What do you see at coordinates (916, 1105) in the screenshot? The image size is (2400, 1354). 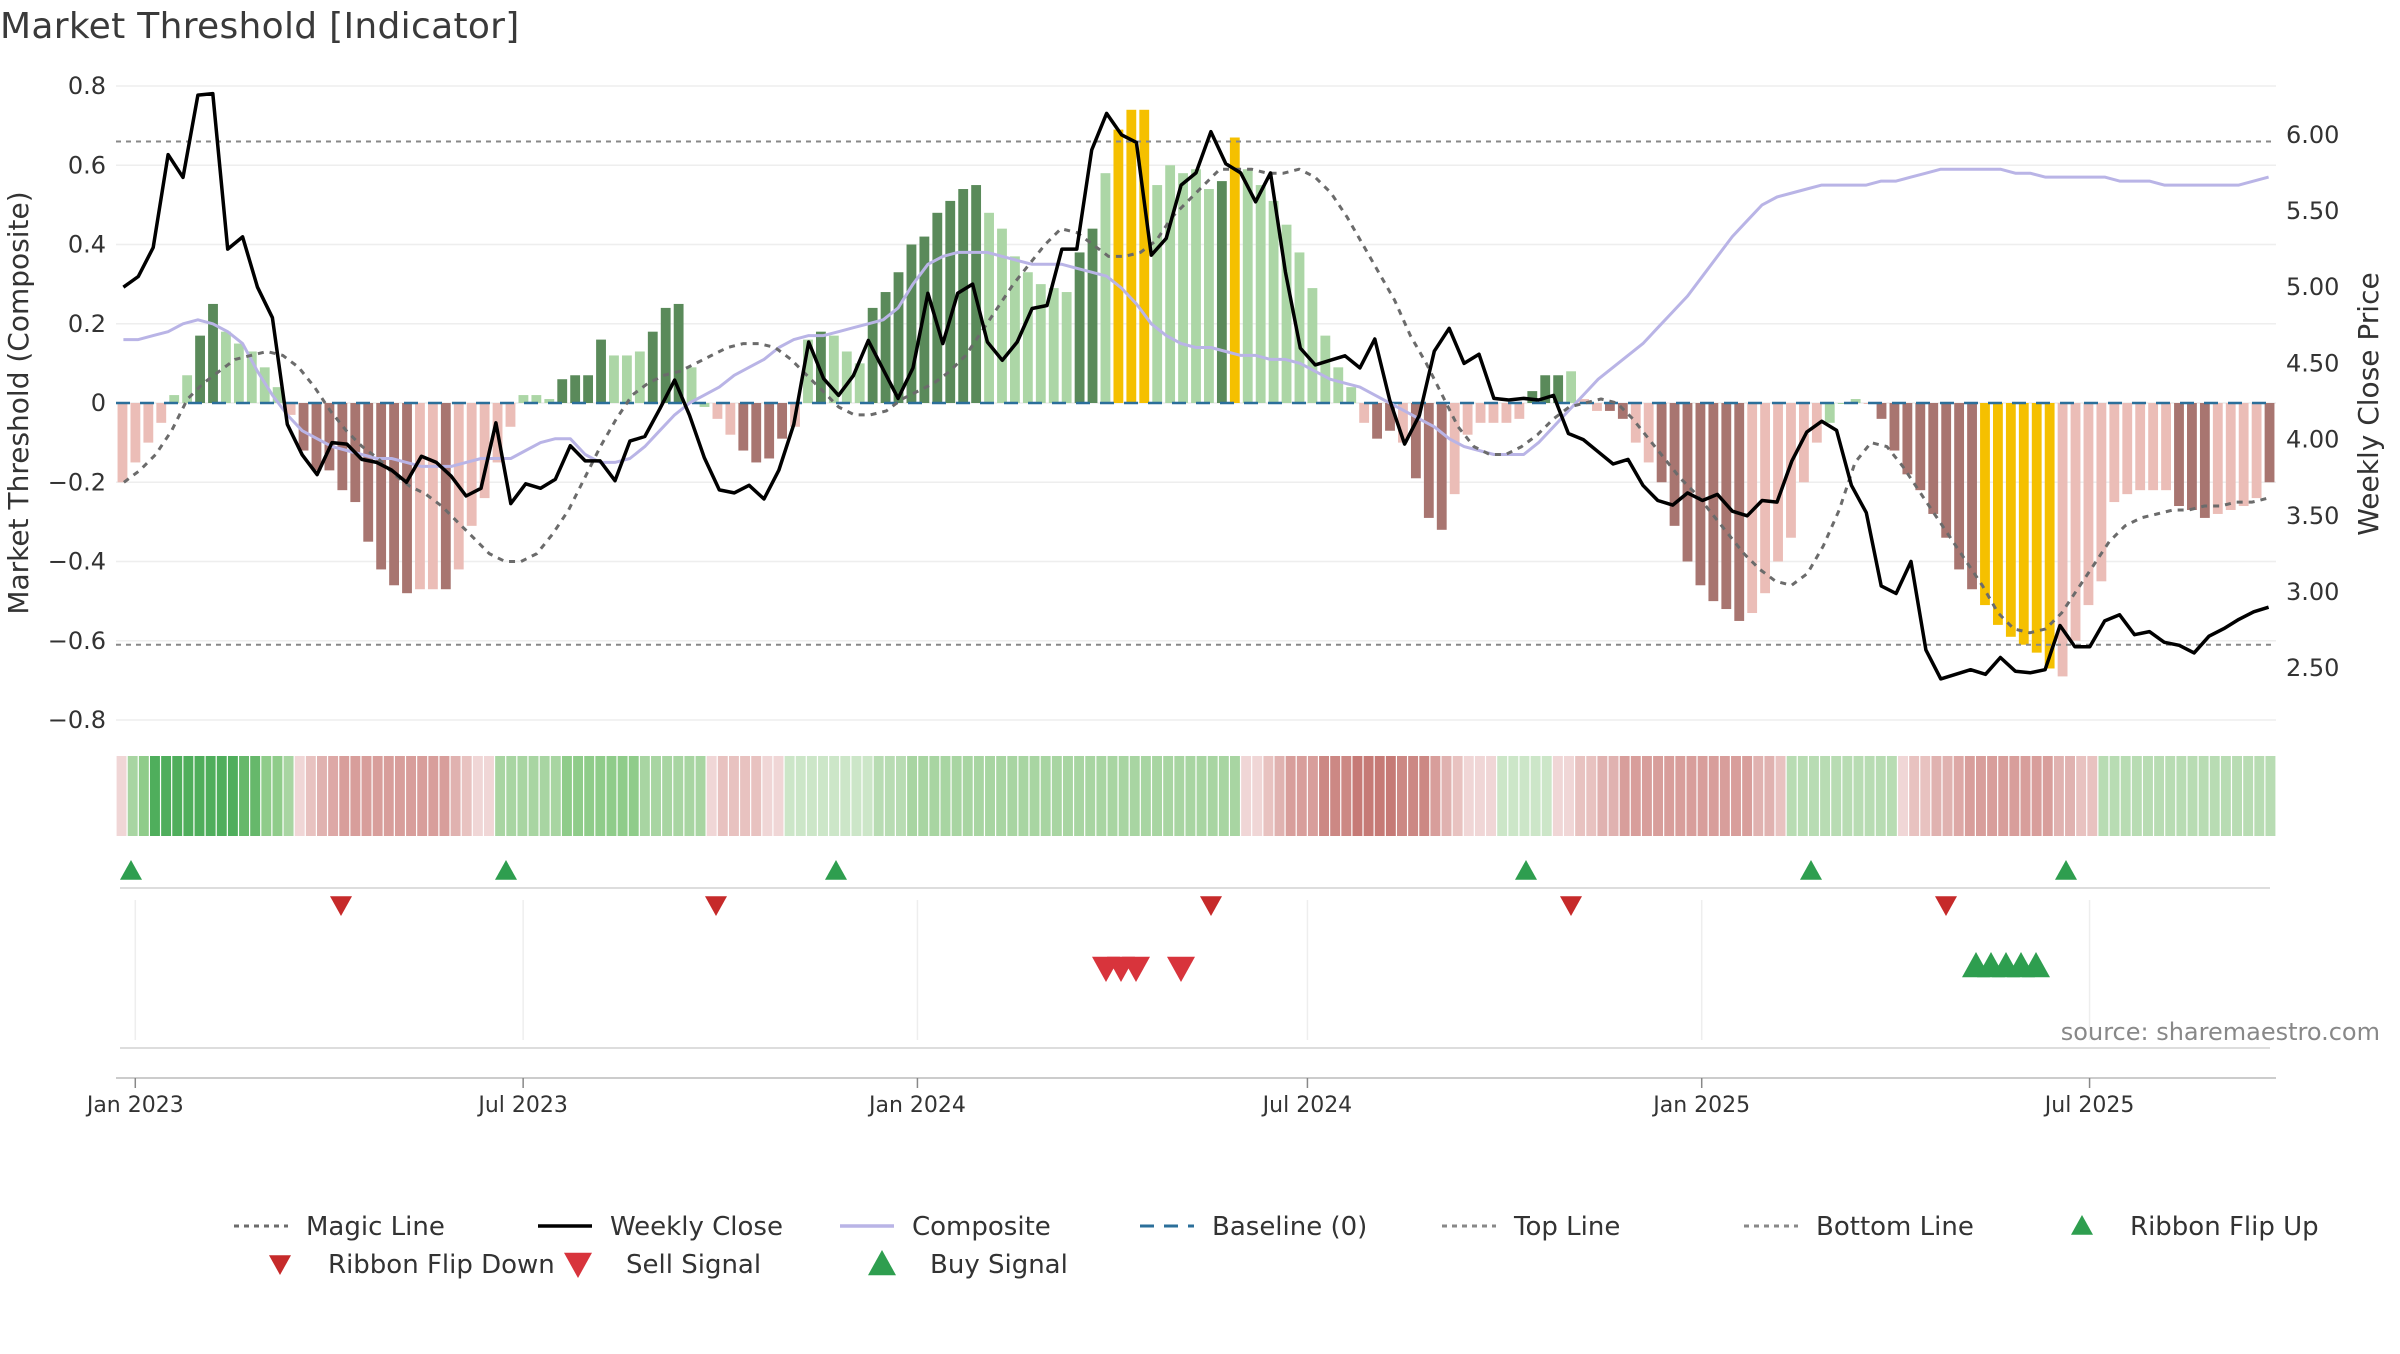 I see `x-tick-label: Jan 2024` at bounding box center [916, 1105].